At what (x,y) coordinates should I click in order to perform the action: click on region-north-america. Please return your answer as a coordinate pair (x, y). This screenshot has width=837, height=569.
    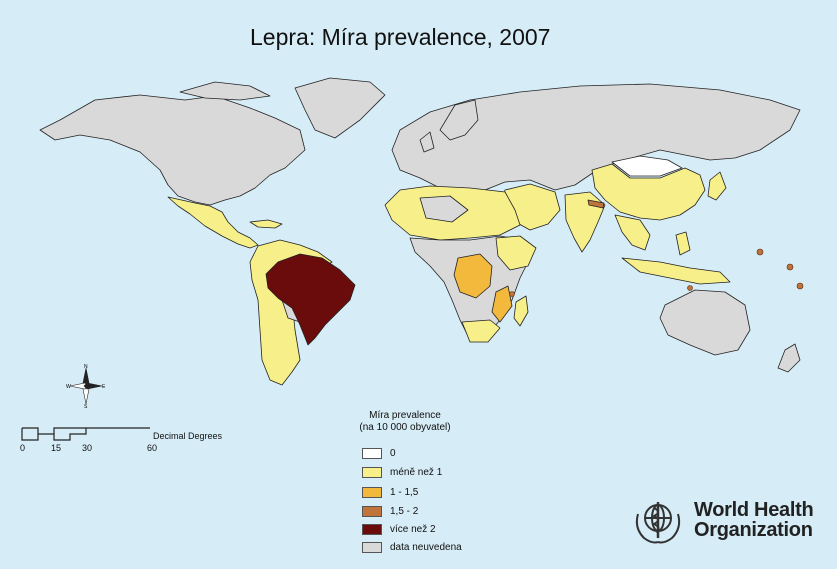
    Looking at the image, I should click on (172, 150).